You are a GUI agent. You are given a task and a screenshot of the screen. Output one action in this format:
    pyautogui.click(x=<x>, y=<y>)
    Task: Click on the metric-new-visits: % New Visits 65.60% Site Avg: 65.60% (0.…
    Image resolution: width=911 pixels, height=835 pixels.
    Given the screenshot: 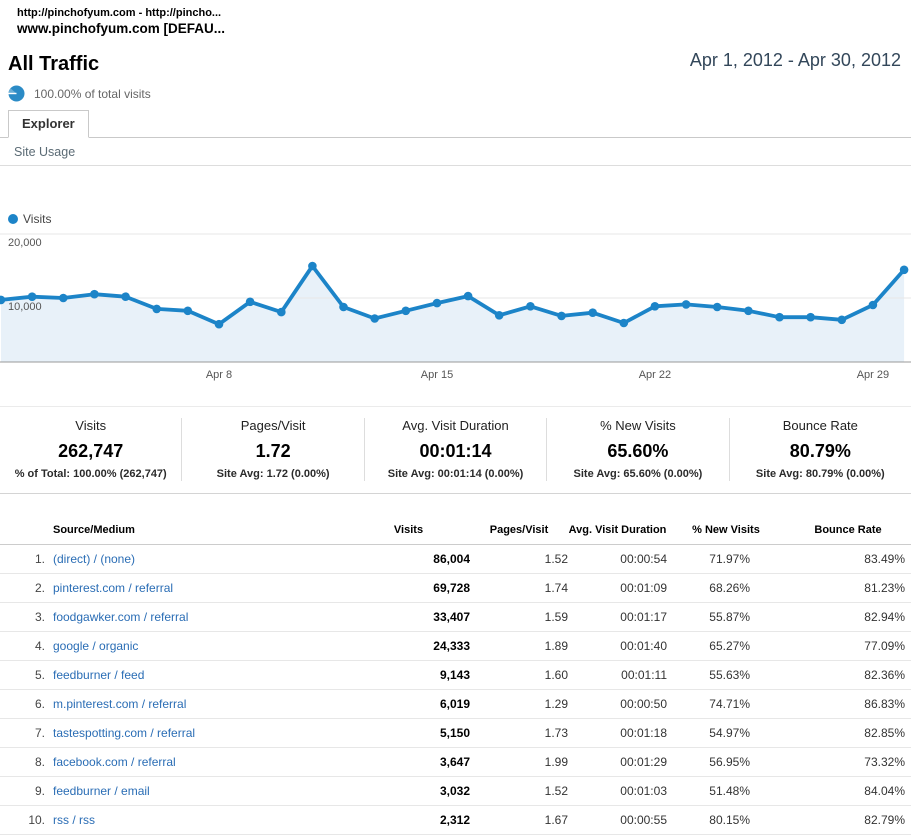 What is the action you would take?
    pyautogui.click(x=637, y=449)
    